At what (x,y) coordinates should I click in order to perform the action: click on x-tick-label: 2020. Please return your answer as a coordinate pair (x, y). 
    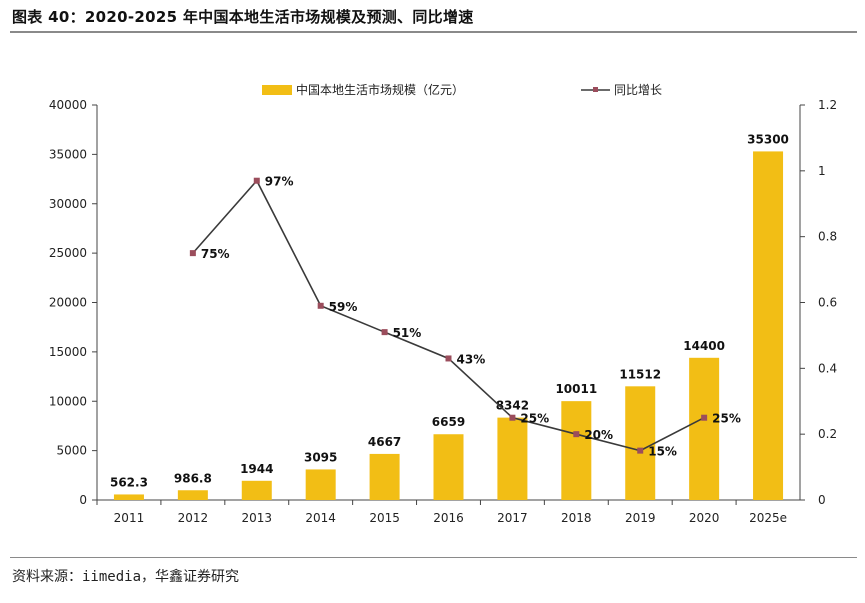
    Looking at the image, I should click on (704, 518).